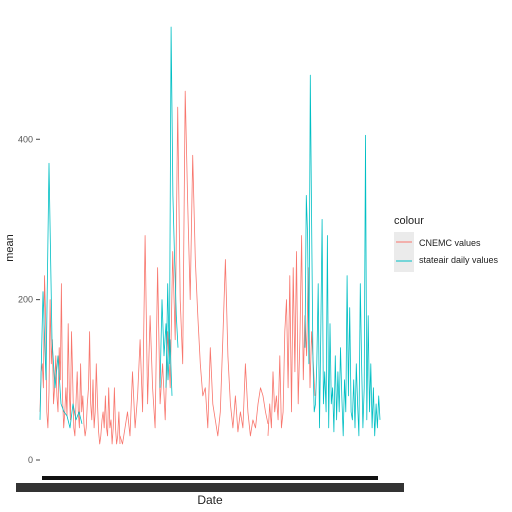 The height and width of the screenshot is (512, 512). I want to click on x-axis-tick-label-band, so click(210, 487).